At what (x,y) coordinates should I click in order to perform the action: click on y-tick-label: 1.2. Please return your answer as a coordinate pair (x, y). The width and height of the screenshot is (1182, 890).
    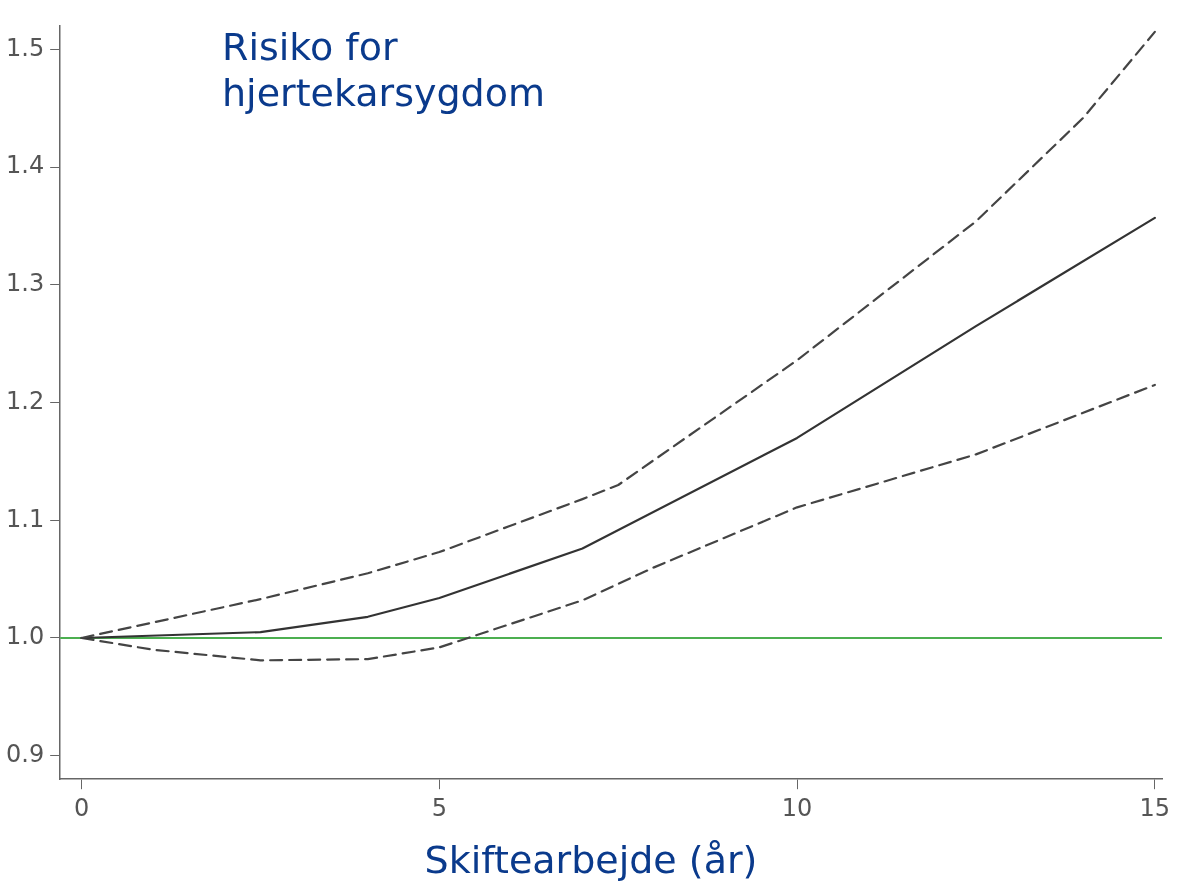
    Looking at the image, I should click on (25, 400).